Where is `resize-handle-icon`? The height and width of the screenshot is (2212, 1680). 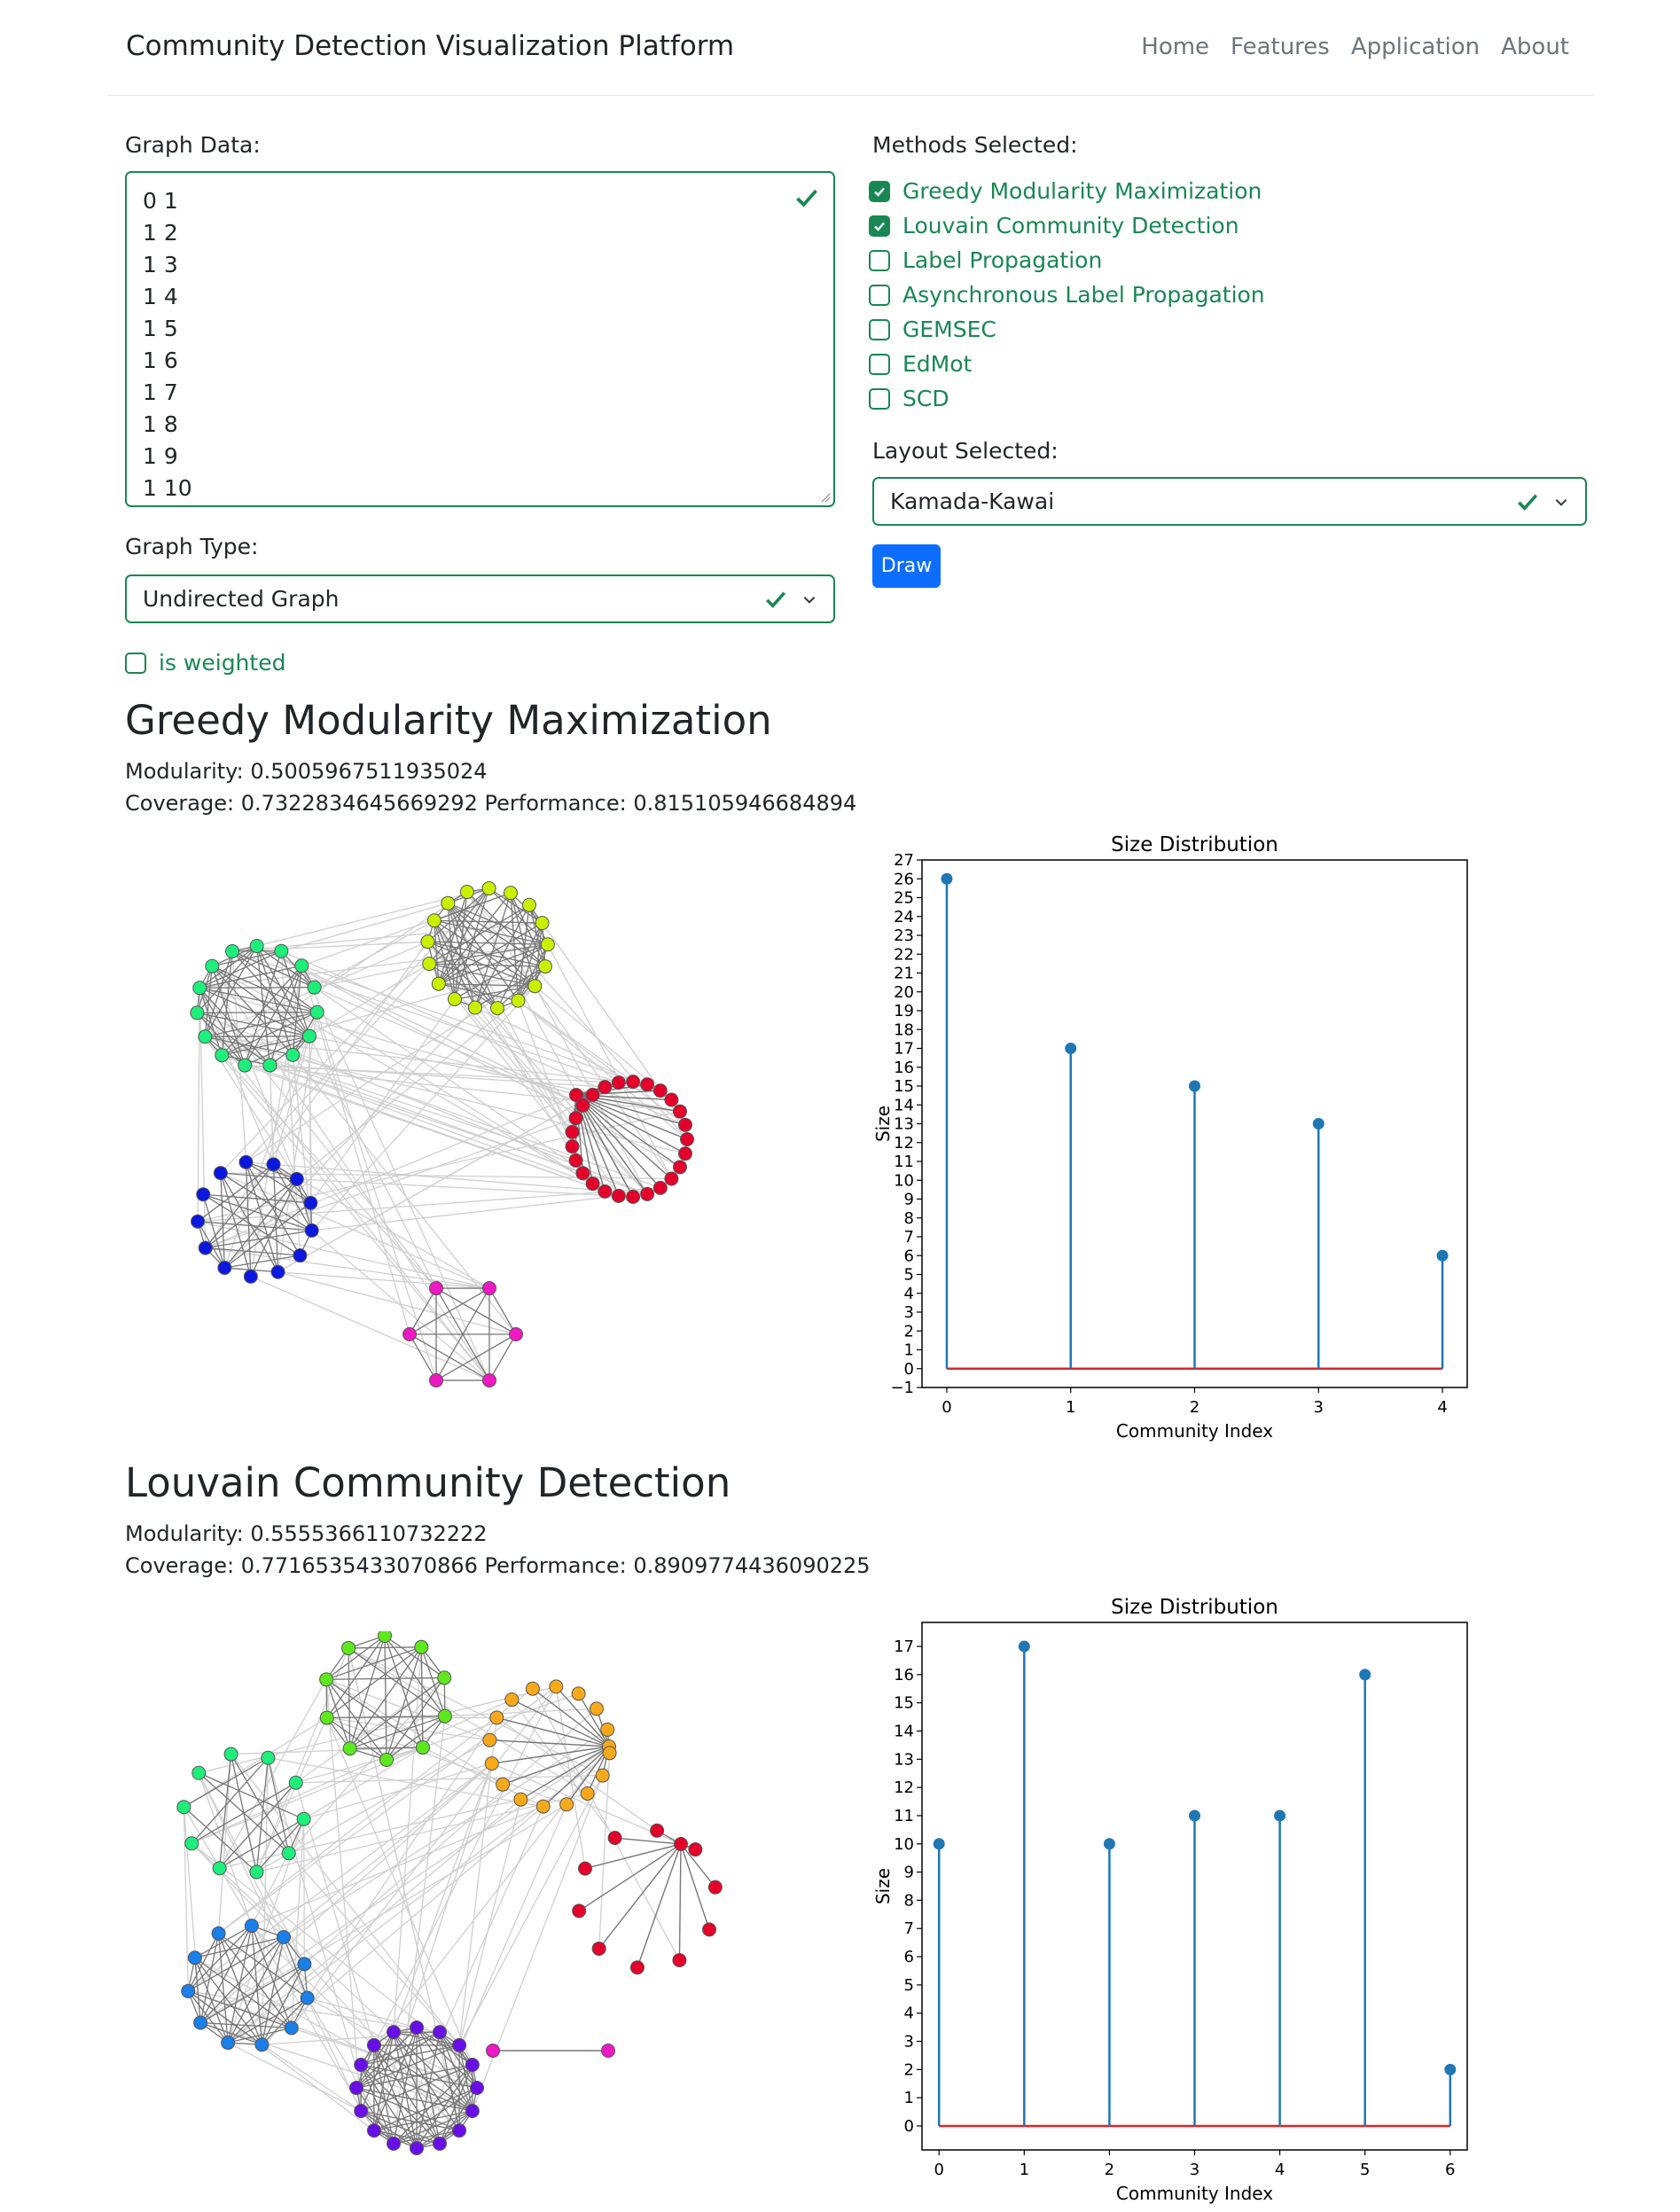
resize-handle-icon is located at coordinates (824, 496).